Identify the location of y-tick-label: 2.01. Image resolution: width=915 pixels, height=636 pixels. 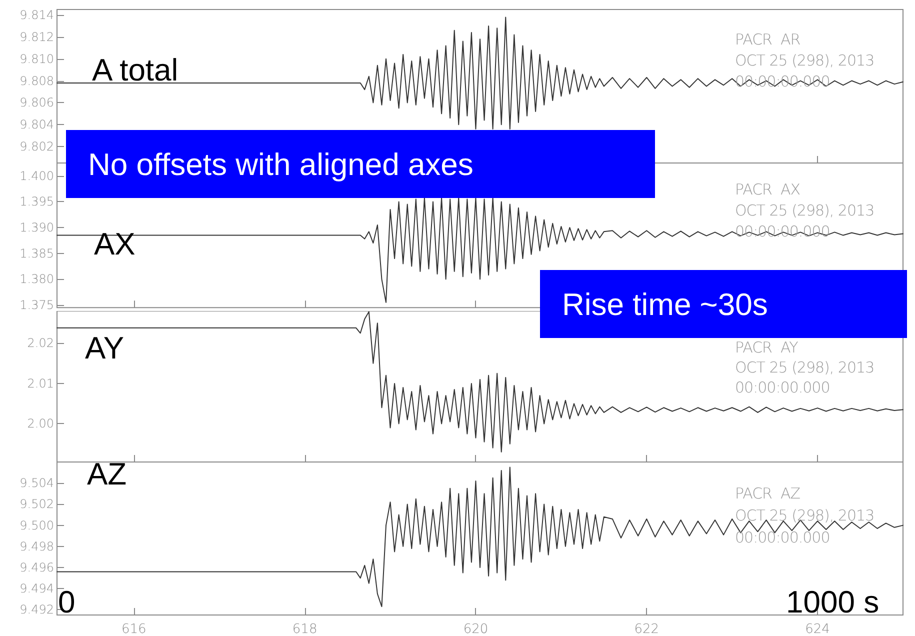
(40, 383).